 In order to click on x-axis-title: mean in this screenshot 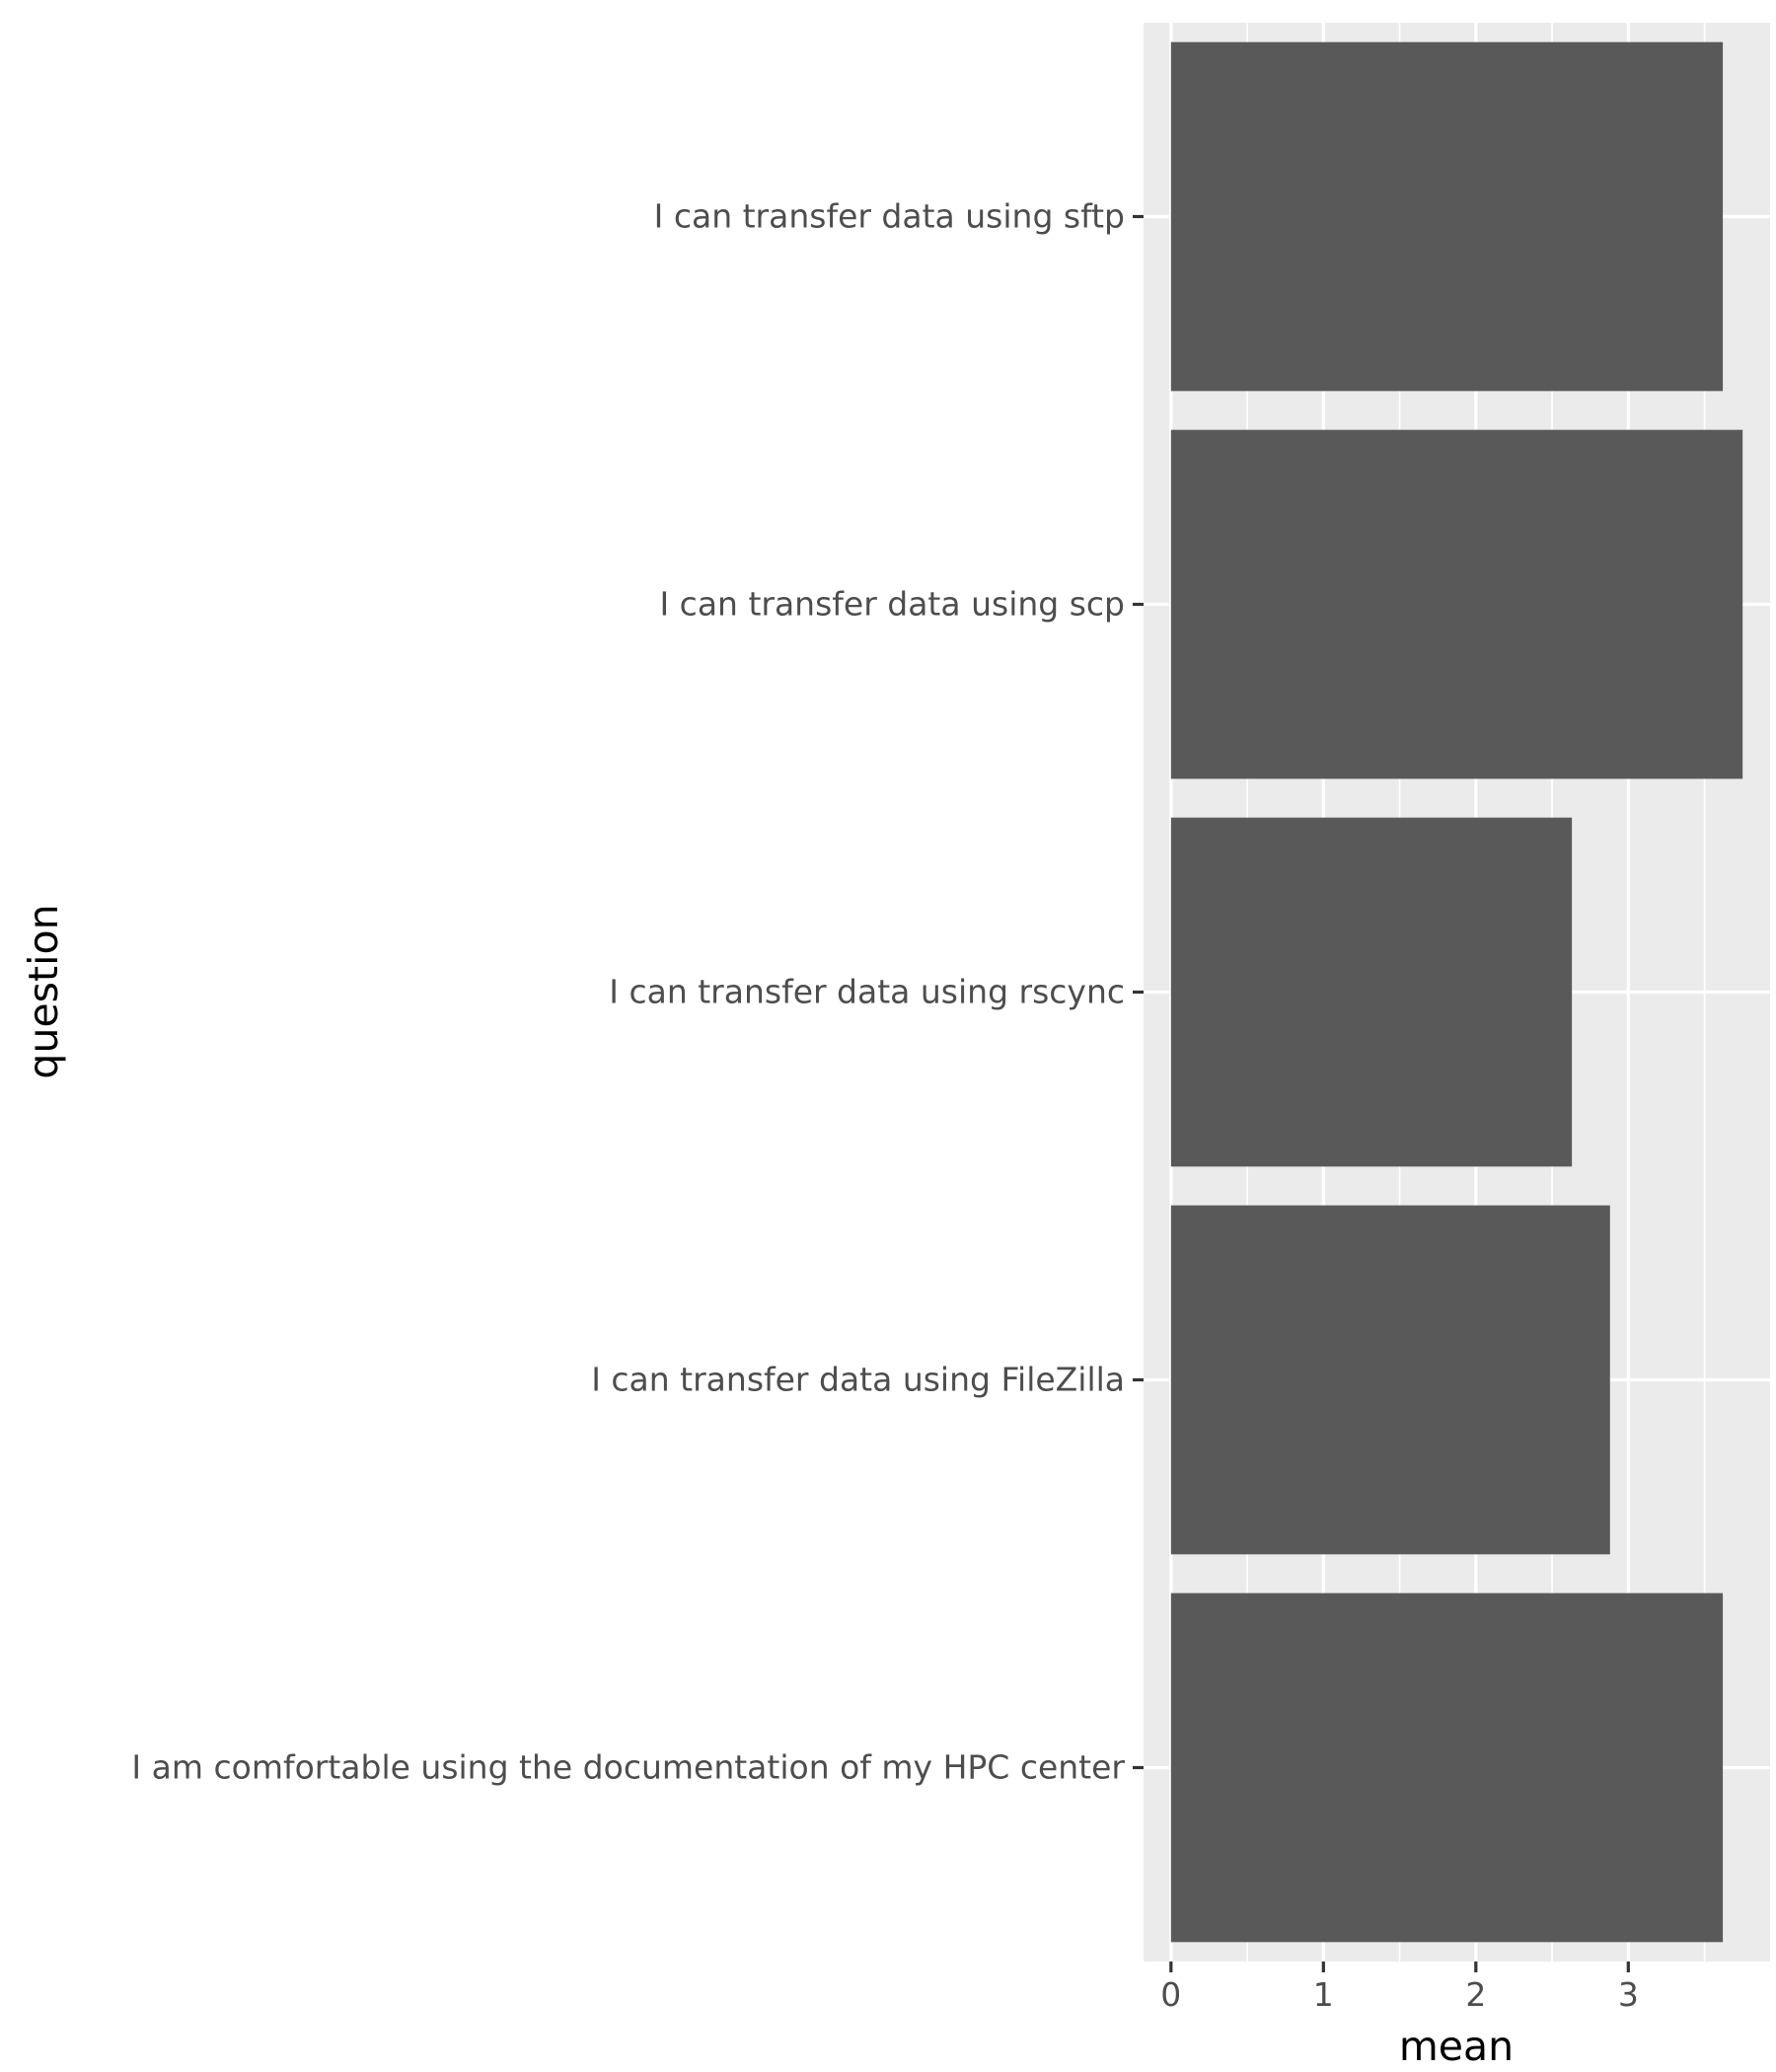, I will do `click(1456, 2046)`.